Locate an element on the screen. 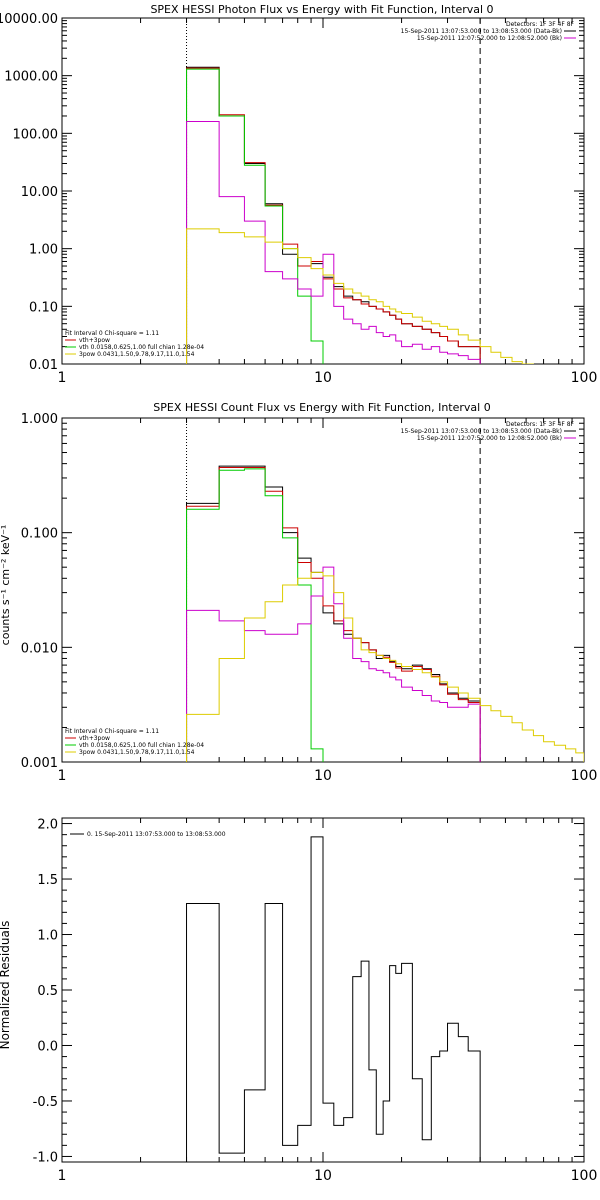  y-tick-label: 2.0 is located at coordinates (47, 825).